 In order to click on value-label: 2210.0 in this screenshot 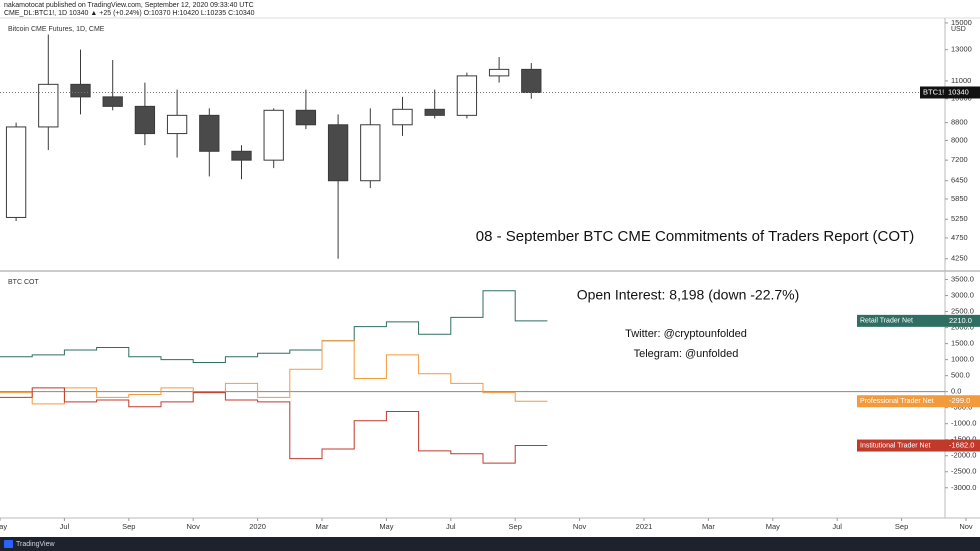, I will do `click(960, 320)`.